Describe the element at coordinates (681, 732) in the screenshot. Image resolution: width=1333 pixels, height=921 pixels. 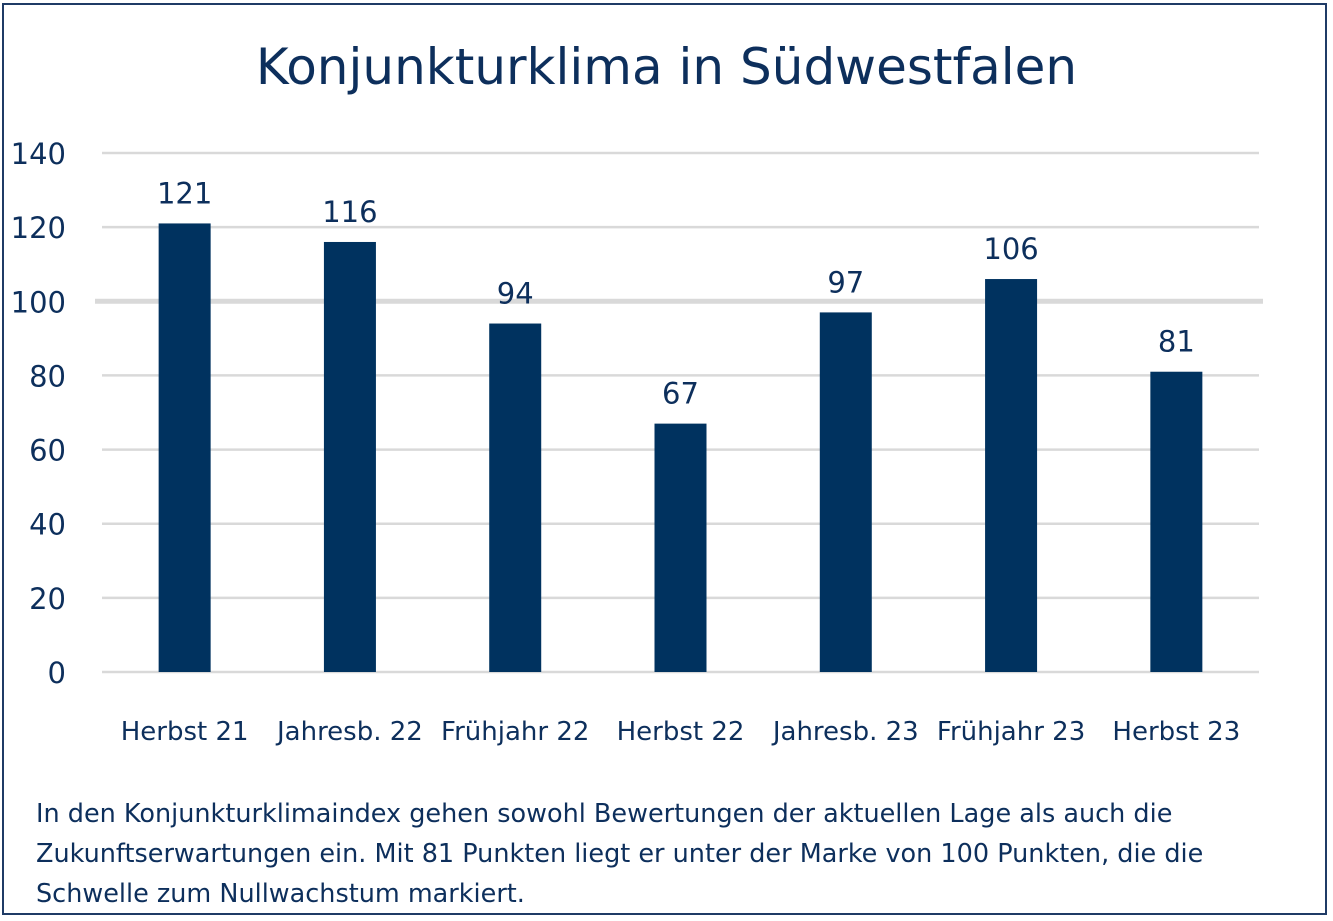
I see `x-tick-label: Herbst 22` at that location.